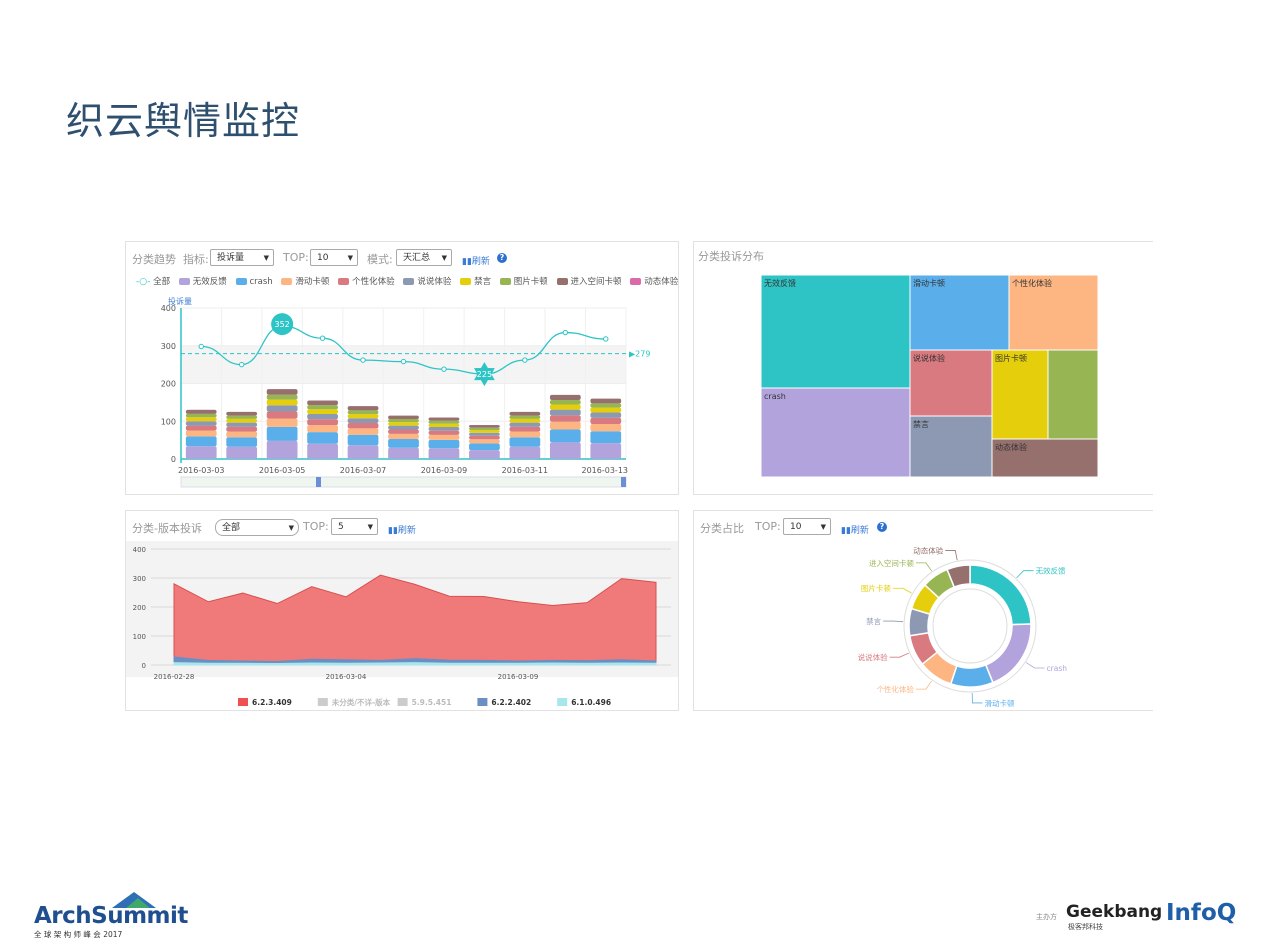 The height and width of the screenshot is (950, 1269). Describe the element at coordinates (154, 259) in the screenshot. I see `trend-panel-title: 分类趋势` at that location.